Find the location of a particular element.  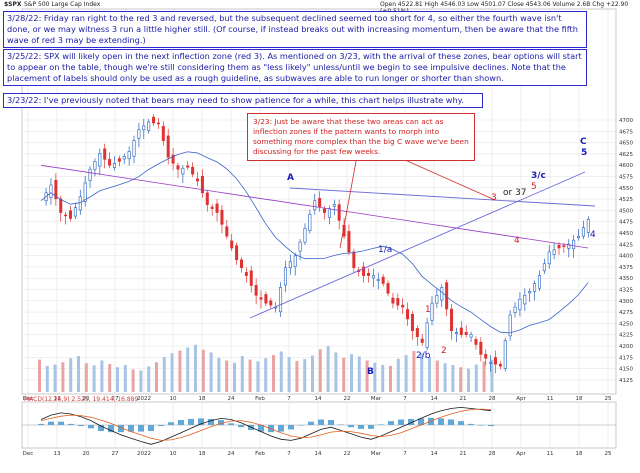

wave-label-3-red: 3 is located at coordinates (494, 198).